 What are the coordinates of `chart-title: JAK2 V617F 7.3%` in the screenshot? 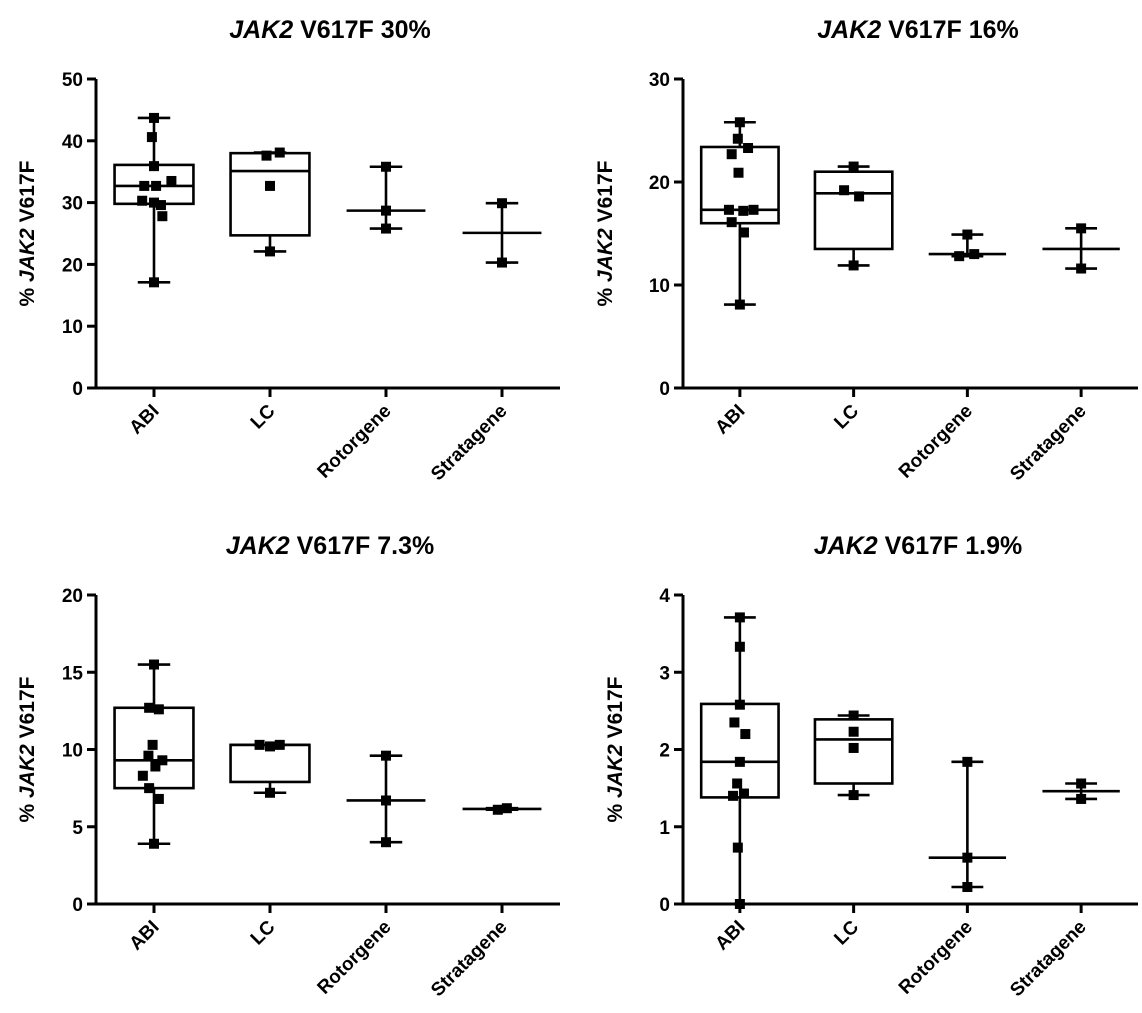 It's located at (330, 546).